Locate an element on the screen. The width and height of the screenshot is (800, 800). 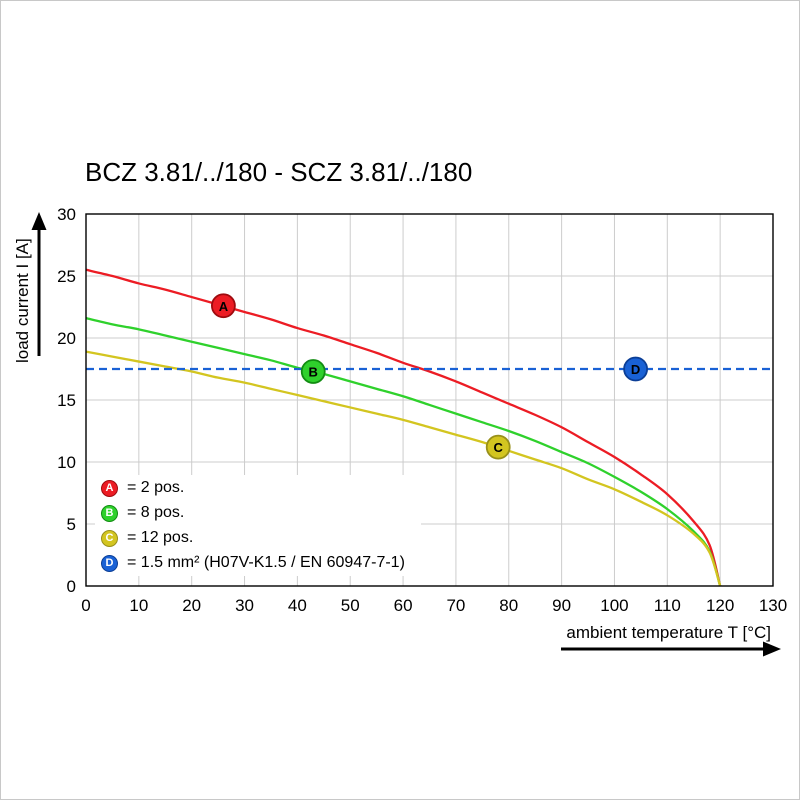
marker-letter-D: D is located at coordinates (635, 369).